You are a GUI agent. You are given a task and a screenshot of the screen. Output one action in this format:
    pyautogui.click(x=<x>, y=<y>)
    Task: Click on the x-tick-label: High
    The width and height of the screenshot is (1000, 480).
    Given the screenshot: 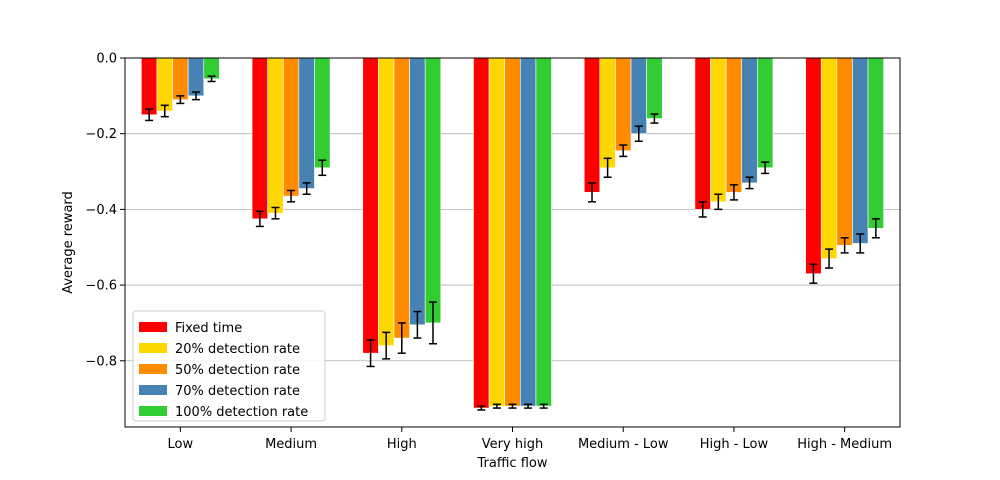 What is the action you would take?
    pyautogui.click(x=402, y=444)
    